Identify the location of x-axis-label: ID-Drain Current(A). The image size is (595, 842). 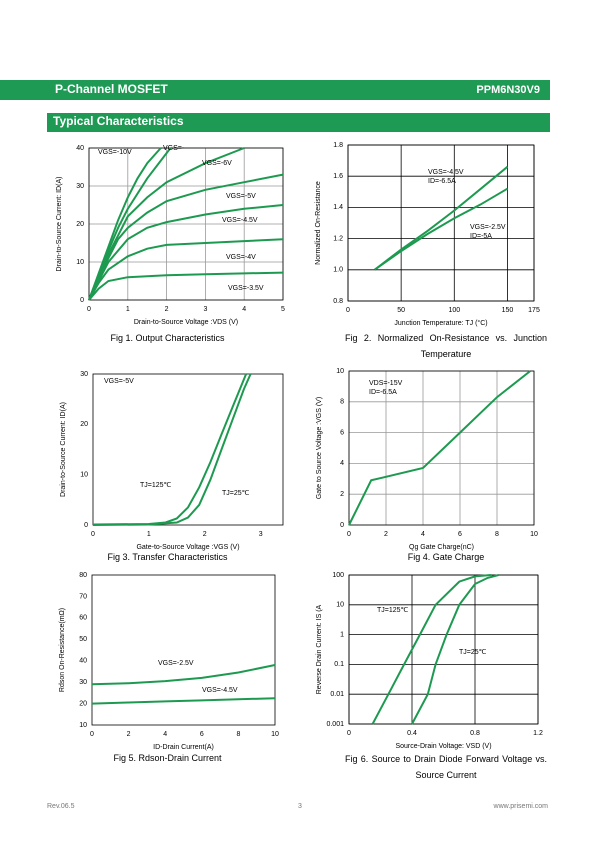
(183, 747).